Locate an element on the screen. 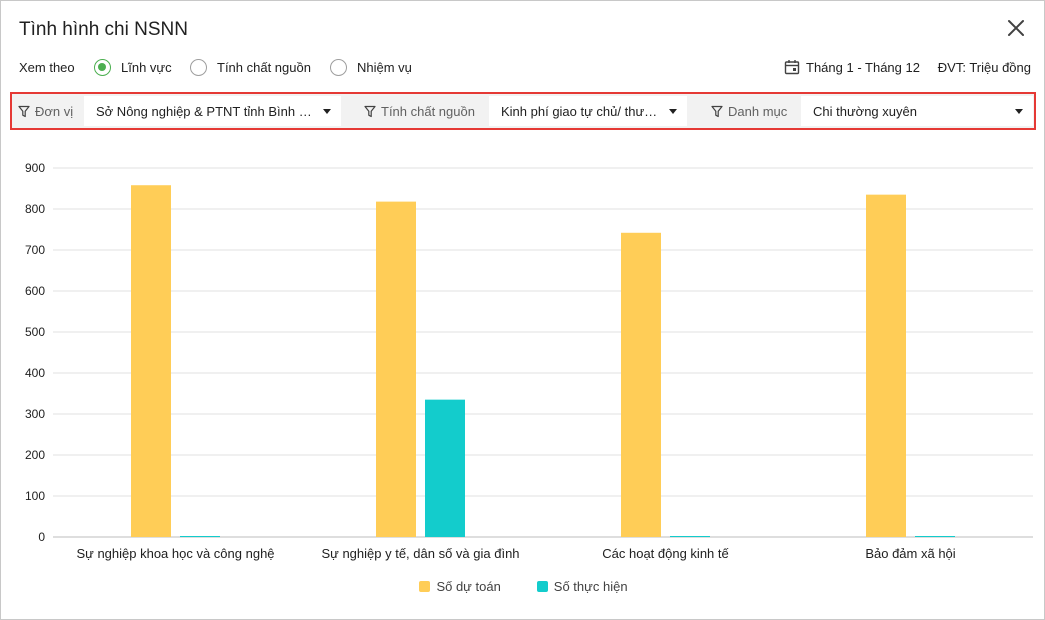 Image resolution: width=1045 pixels, height=620 pixels. legend-label: Số thực hiện is located at coordinates (590, 586).